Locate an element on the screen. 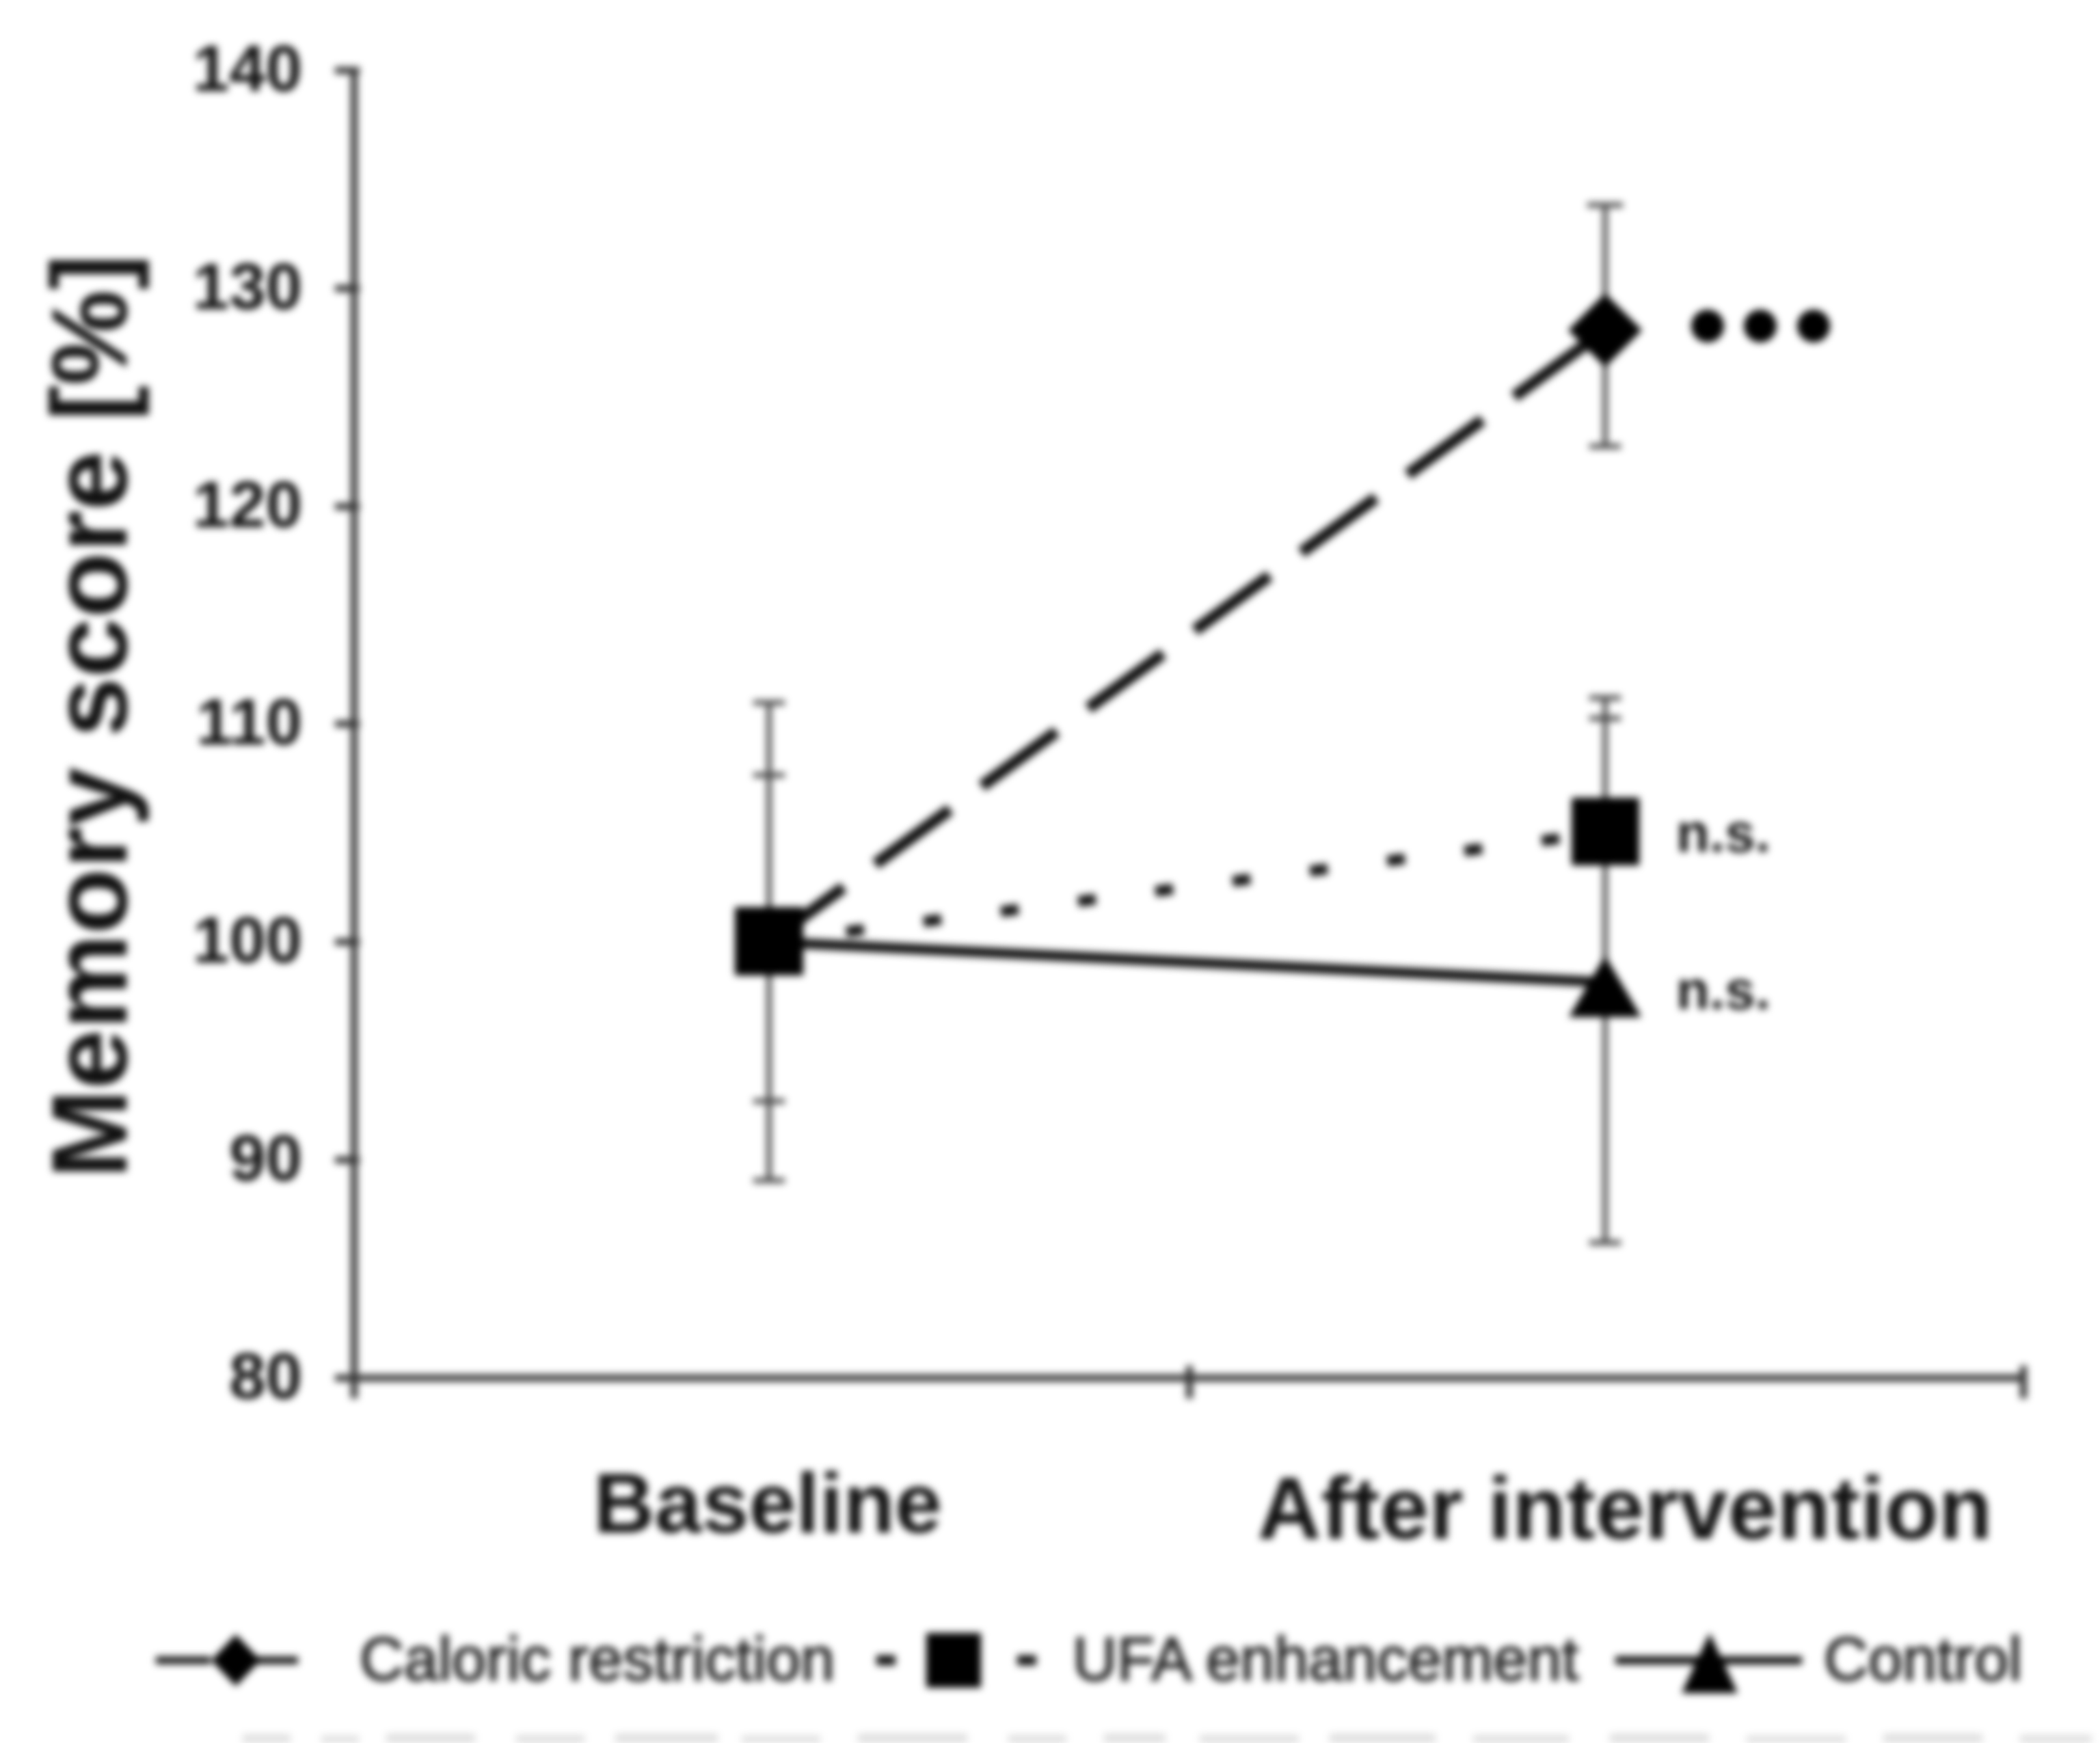  svg-text: 140 is located at coordinates (248, 68).